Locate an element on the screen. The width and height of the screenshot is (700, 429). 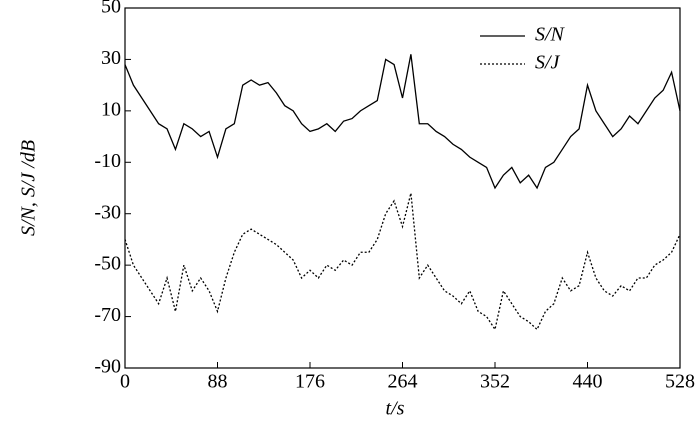
x-tick-label: 264 is located at coordinates (403, 382).